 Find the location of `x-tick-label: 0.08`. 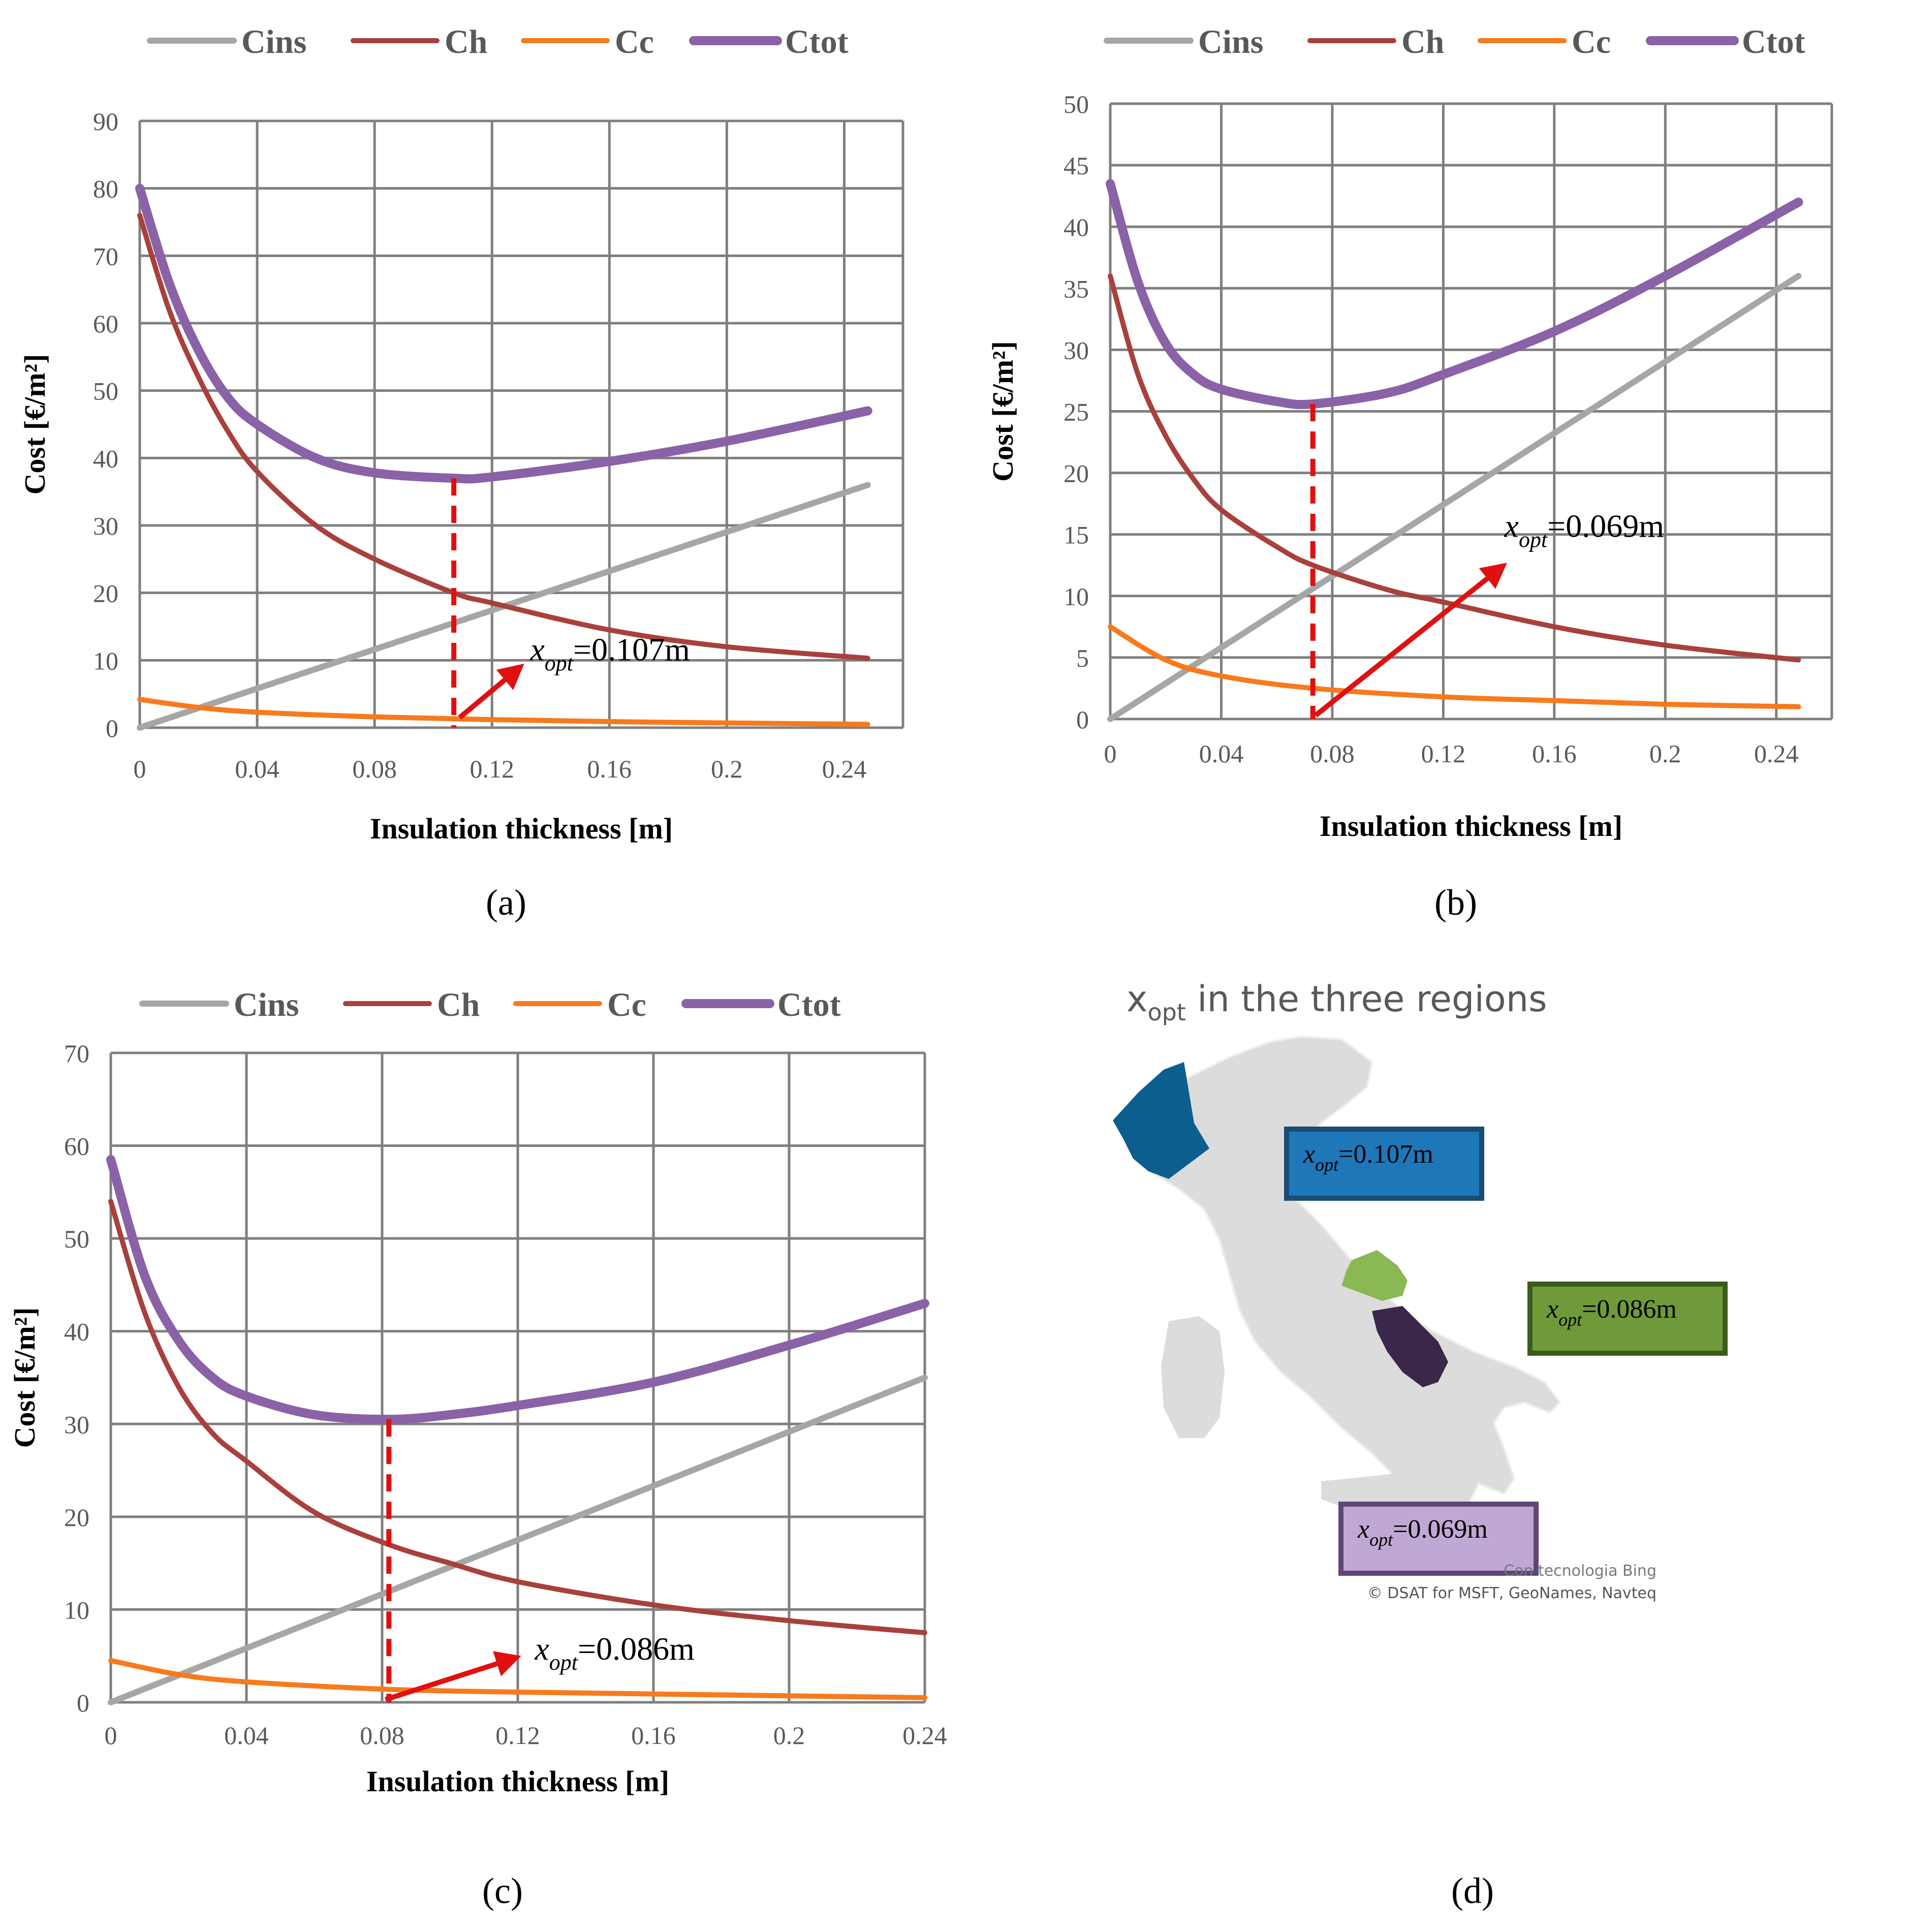

x-tick-label: 0.08 is located at coordinates (374, 769).